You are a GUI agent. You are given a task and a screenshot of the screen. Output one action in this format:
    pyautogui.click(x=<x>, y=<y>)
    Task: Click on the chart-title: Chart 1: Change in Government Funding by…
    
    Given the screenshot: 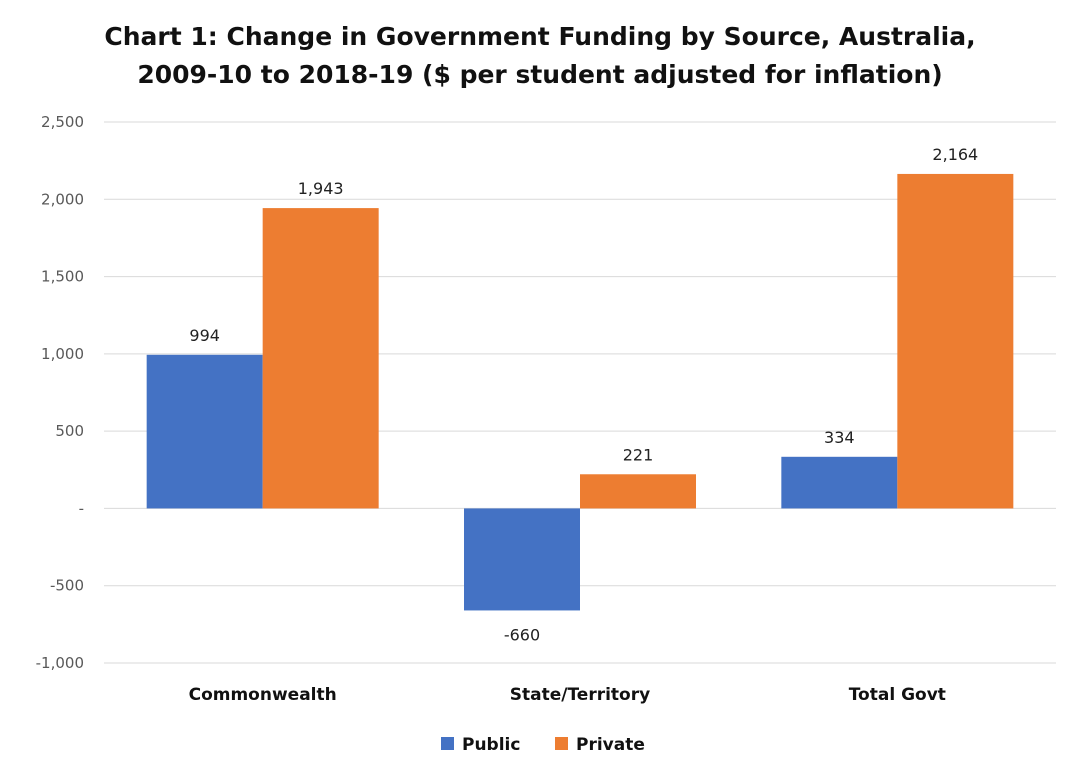 What is the action you would take?
    pyautogui.click(x=540, y=56)
    